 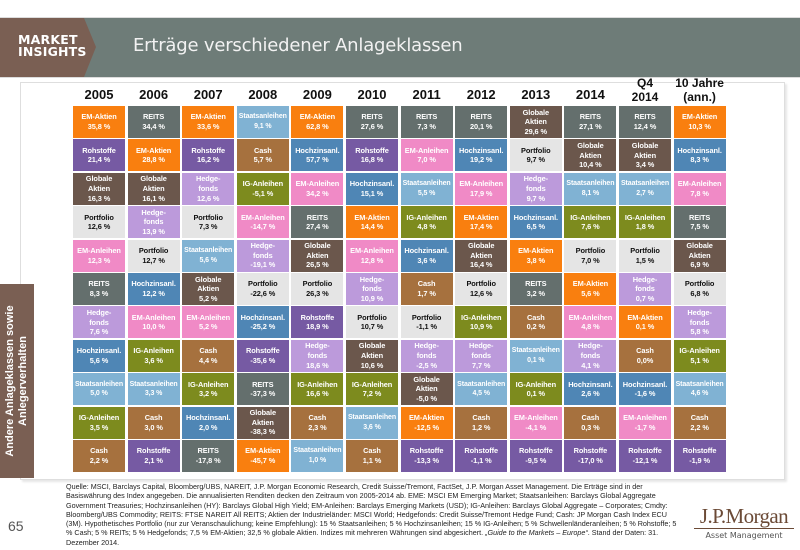 What do you see at coordinates (481, 317) in the screenshot?
I see `asset-label: IG-Anleihen` at bounding box center [481, 317].